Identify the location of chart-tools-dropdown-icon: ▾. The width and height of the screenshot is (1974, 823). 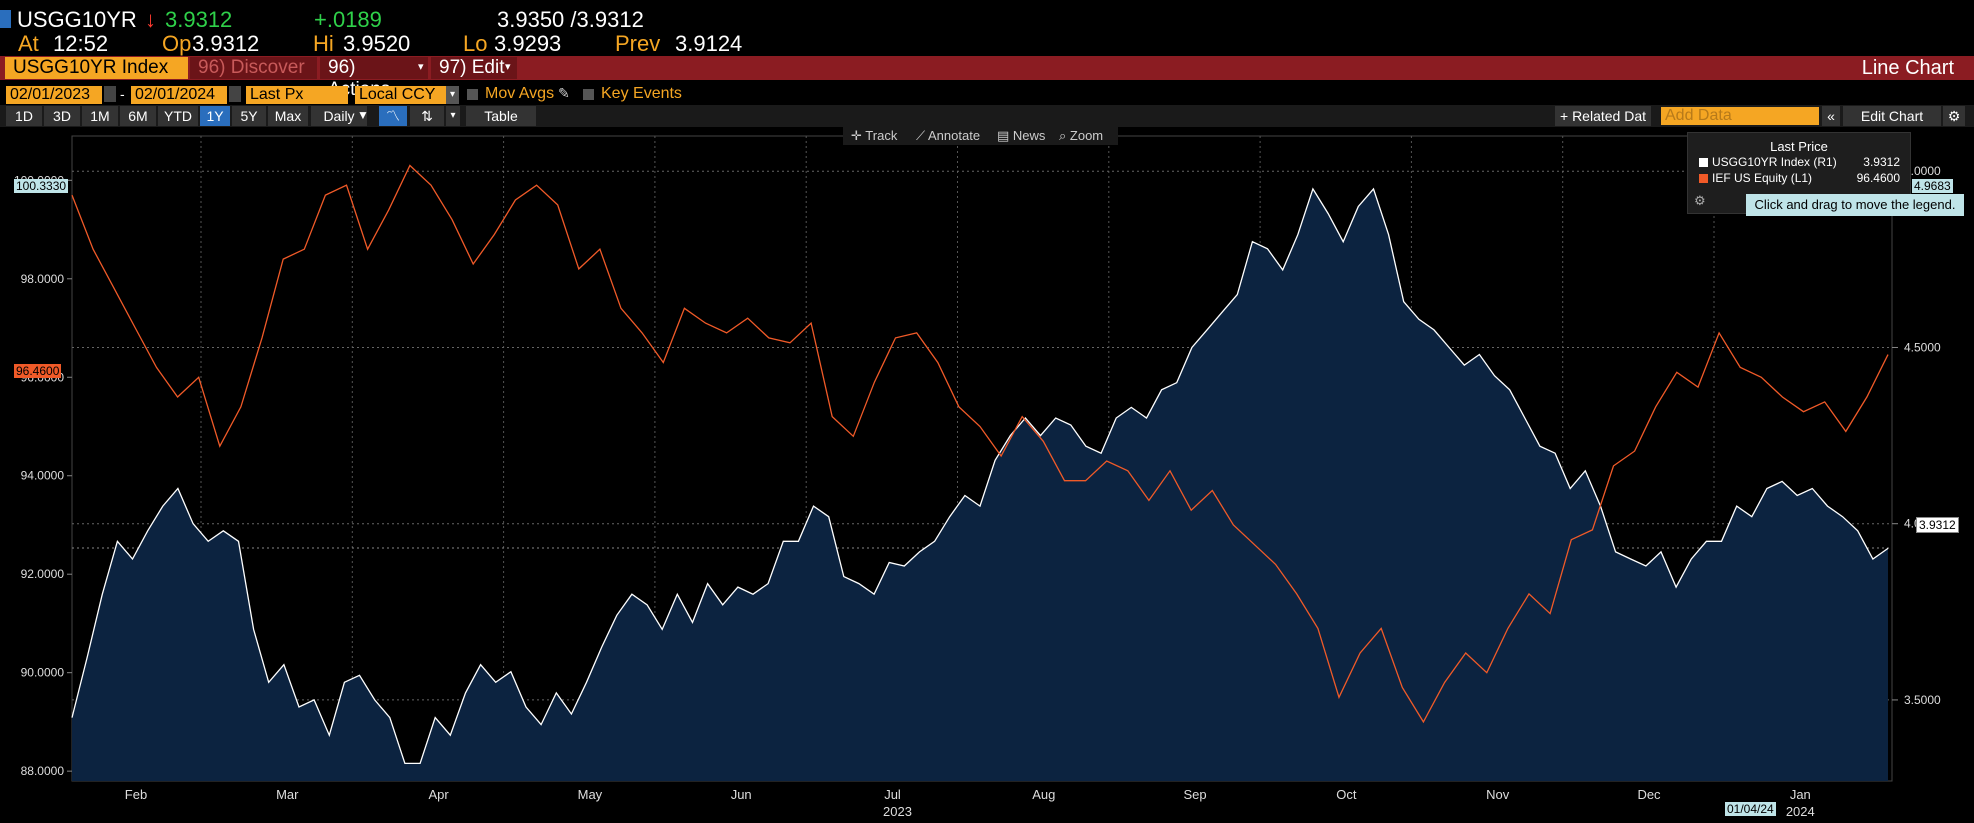
(453, 116).